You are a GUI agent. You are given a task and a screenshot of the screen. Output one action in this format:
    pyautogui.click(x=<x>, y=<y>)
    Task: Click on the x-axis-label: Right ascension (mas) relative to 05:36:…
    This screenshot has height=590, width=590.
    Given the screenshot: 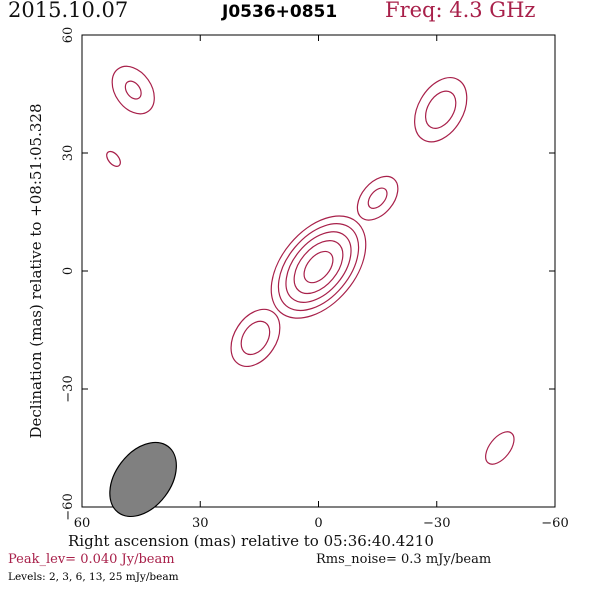 What is the action you would take?
    pyautogui.click(x=251, y=541)
    